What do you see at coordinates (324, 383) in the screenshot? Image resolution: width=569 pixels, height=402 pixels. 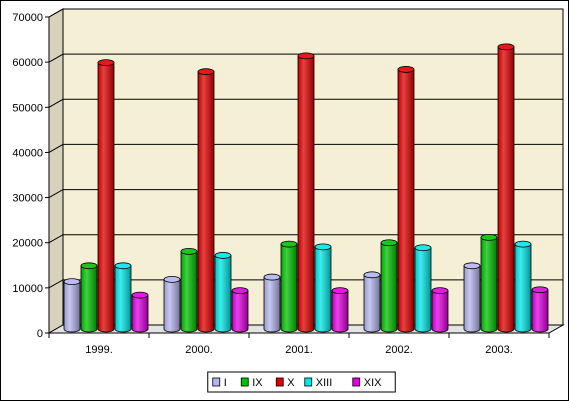 I see `legend-label: XIII` at bounding box center [324, 383].